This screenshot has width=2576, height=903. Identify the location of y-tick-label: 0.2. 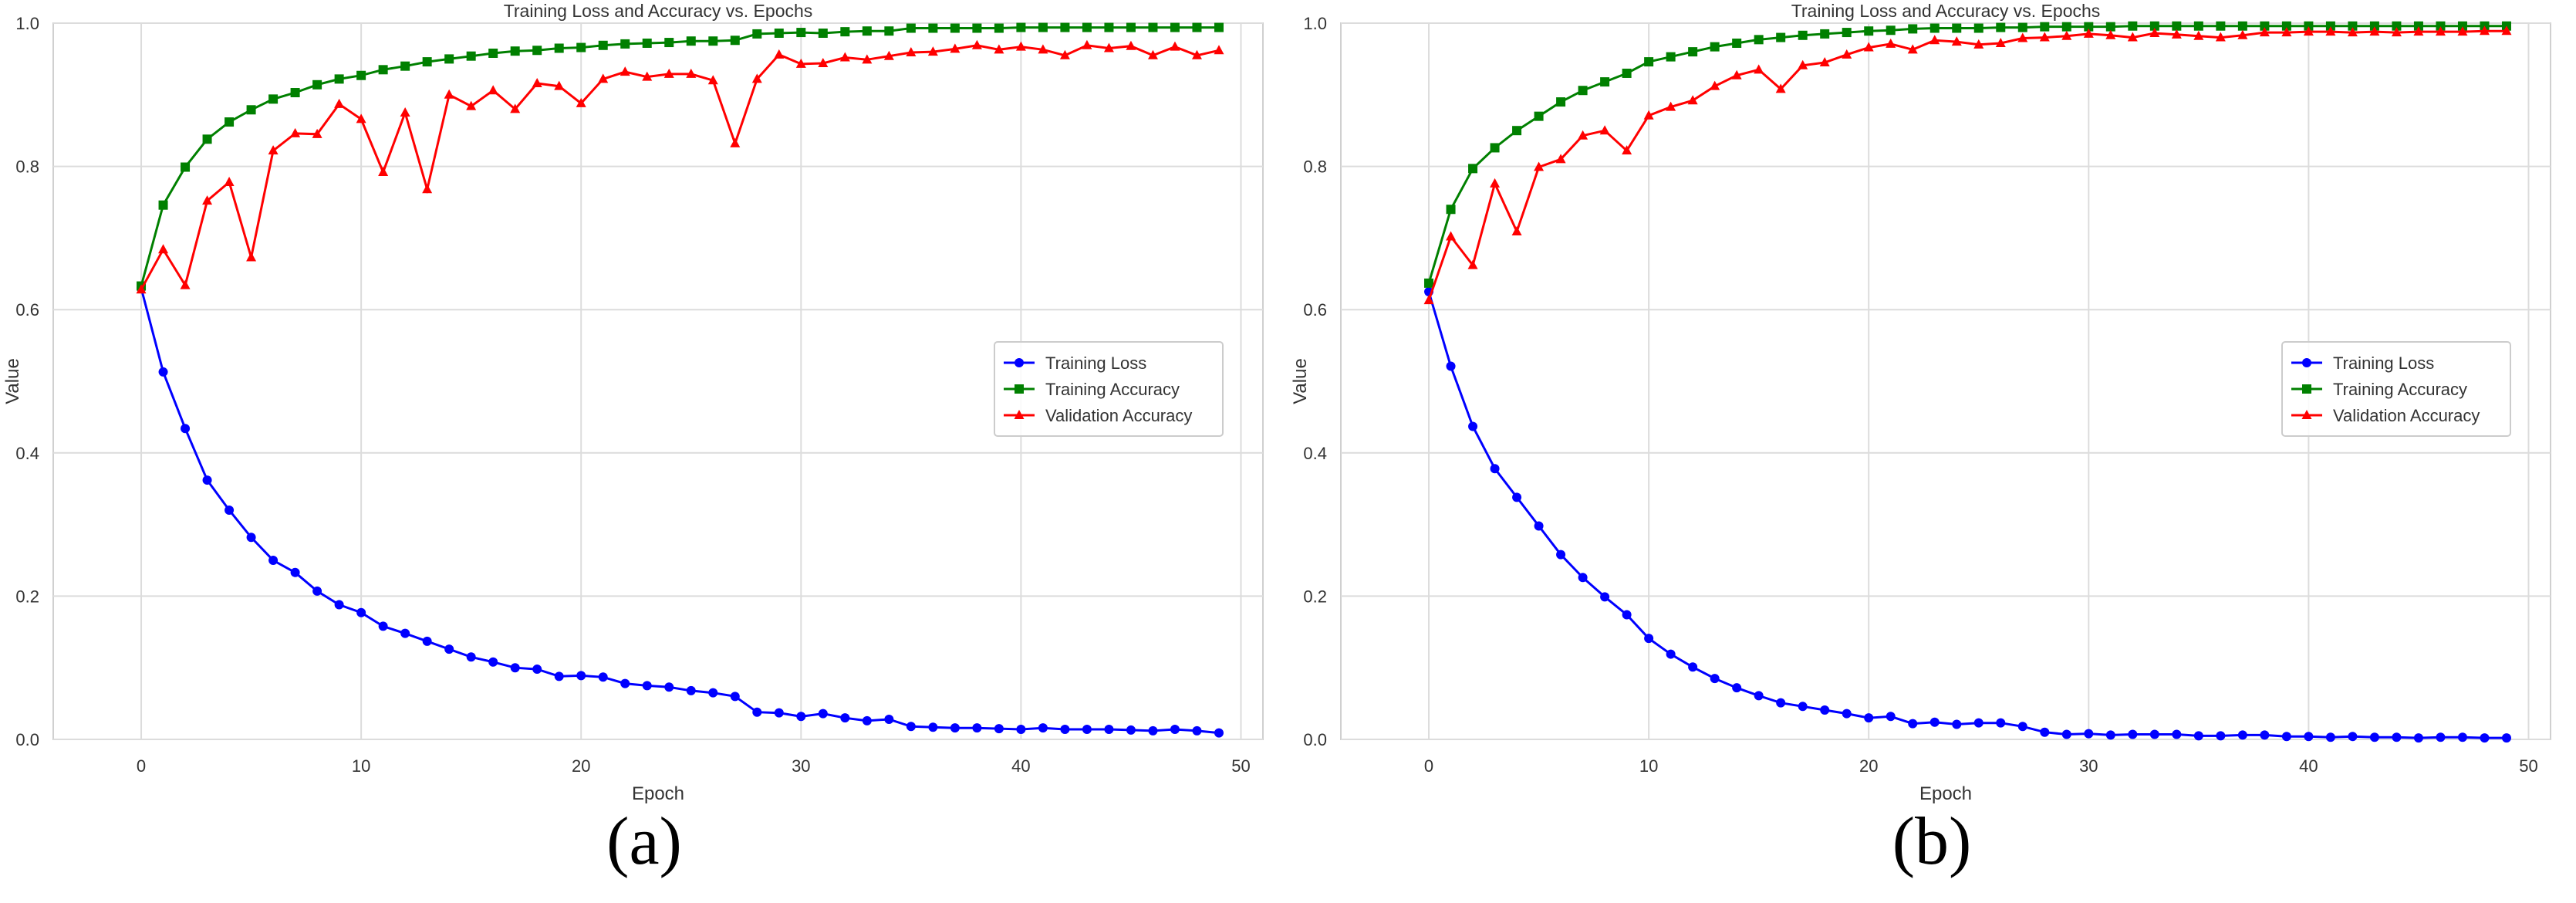
(27, 596).